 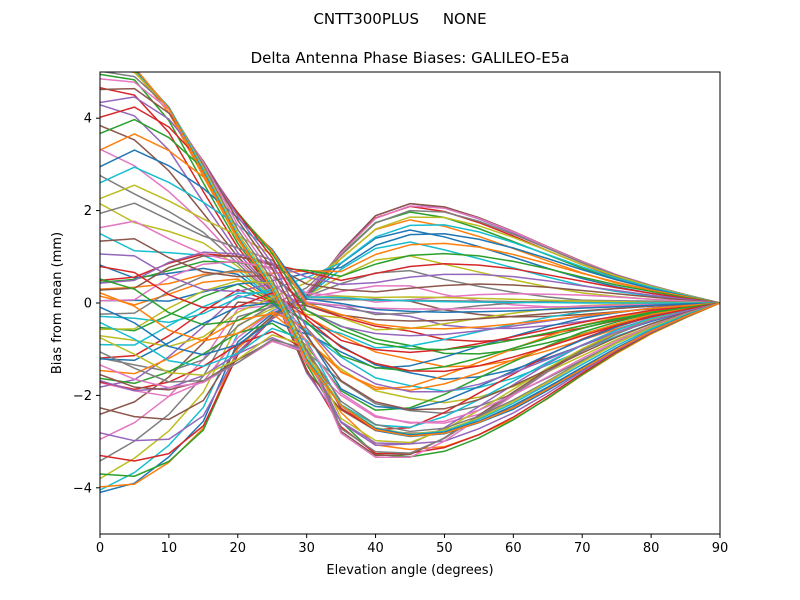 What do you see at coordinates (169, 548) in the screenshot?
I see `x-tick-label: 10` at bounding box center [169, 548].